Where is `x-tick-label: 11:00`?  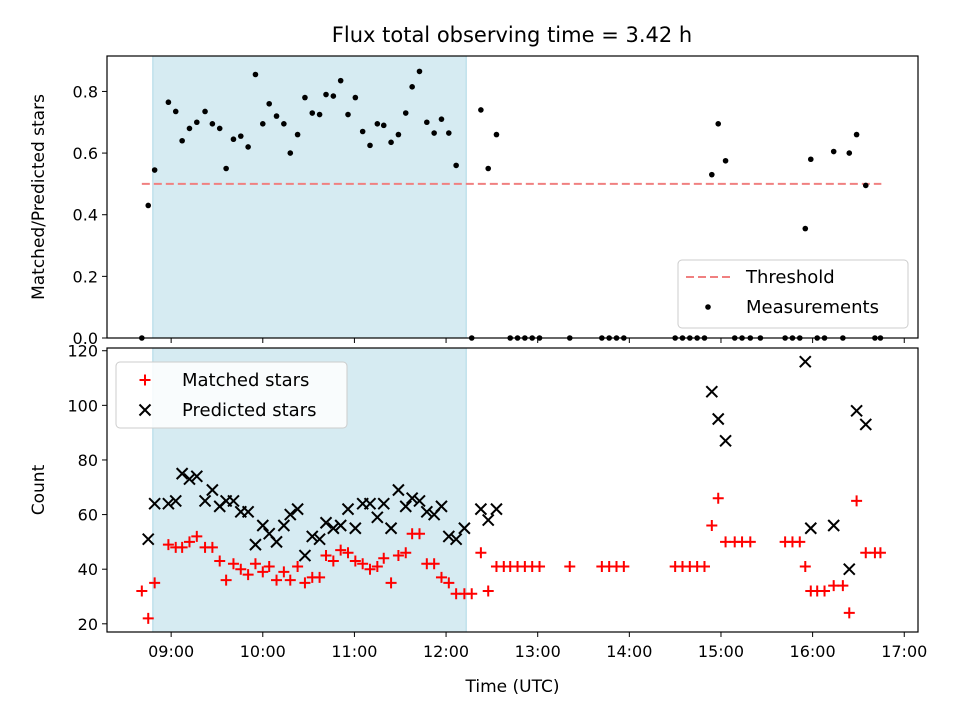 x-tick-label: 11:00 is located at coordinates (354, 651).